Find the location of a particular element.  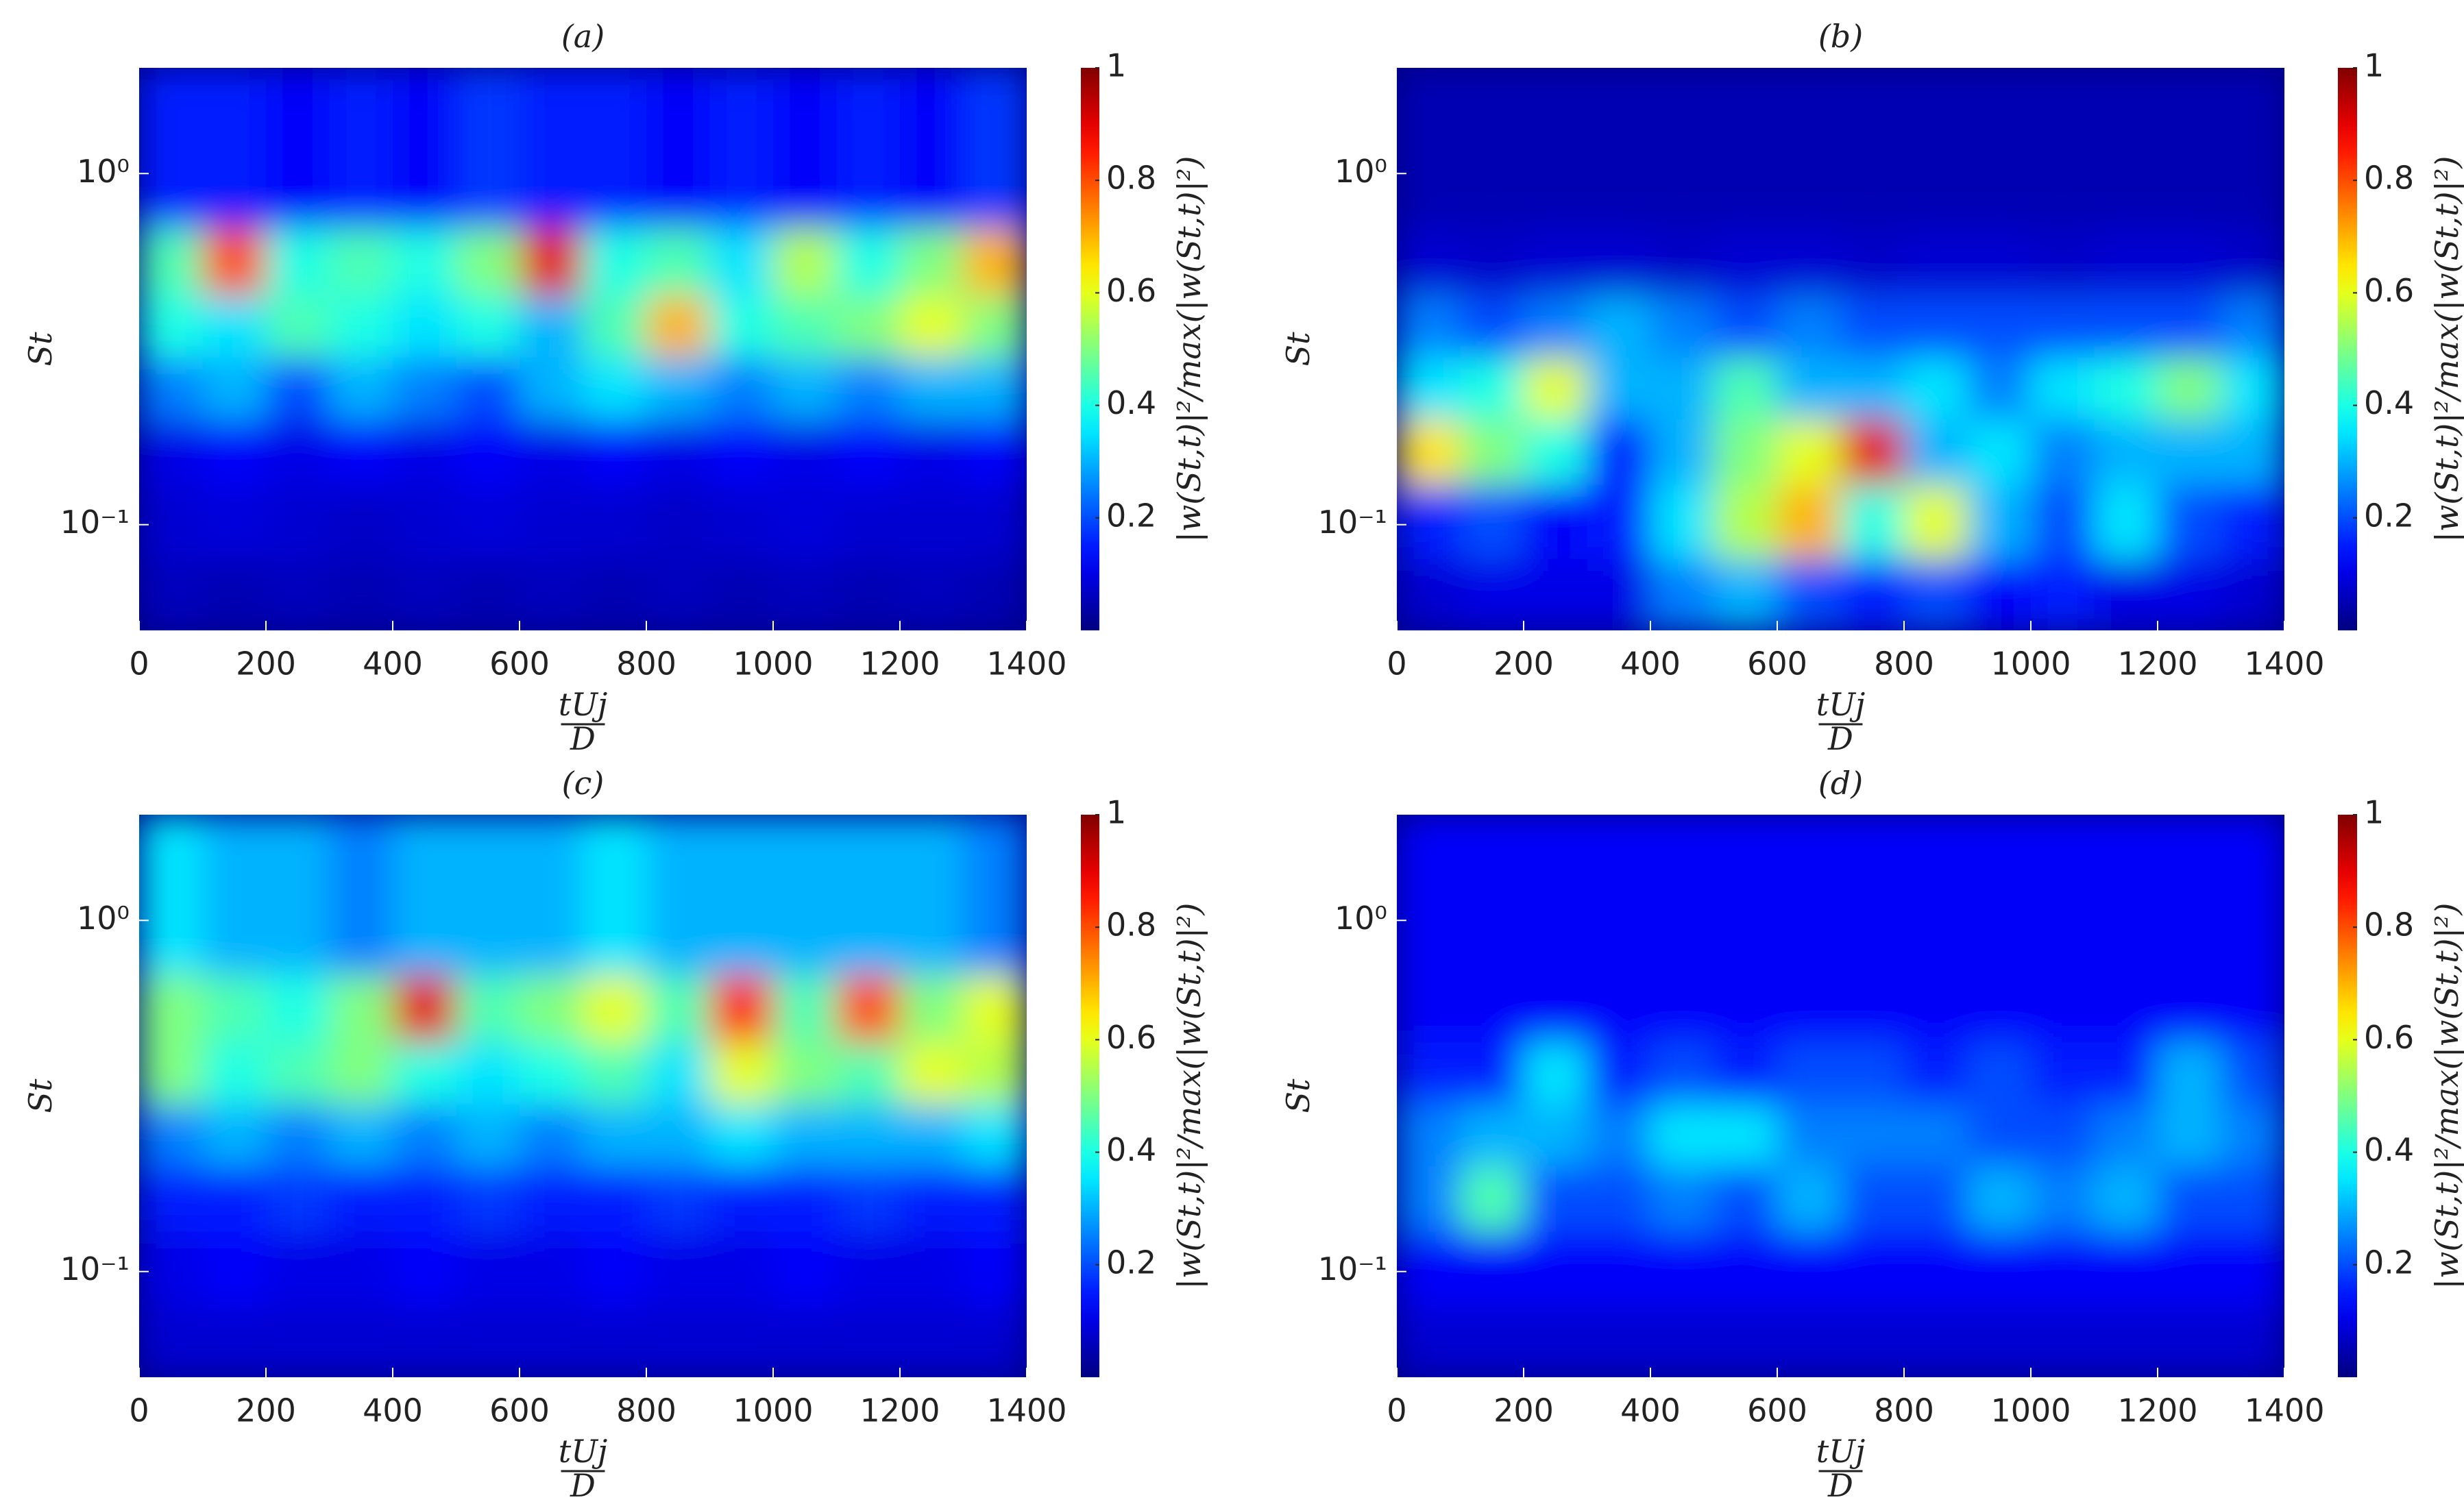

x-tick-label: 1000 is located at coordinates (773, 663).